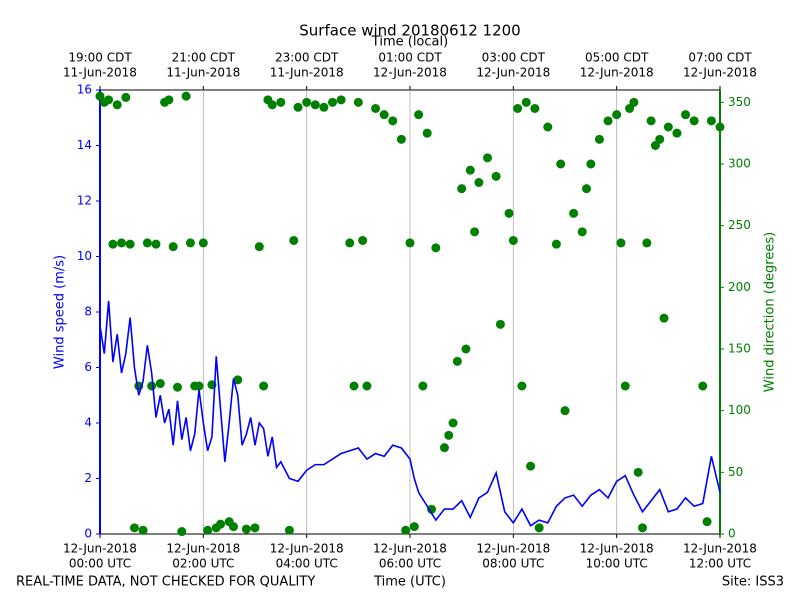 This screenshot has width=800, height=600. I want to click on x-tick-label: 12:00 UTC, so click(720, 564).